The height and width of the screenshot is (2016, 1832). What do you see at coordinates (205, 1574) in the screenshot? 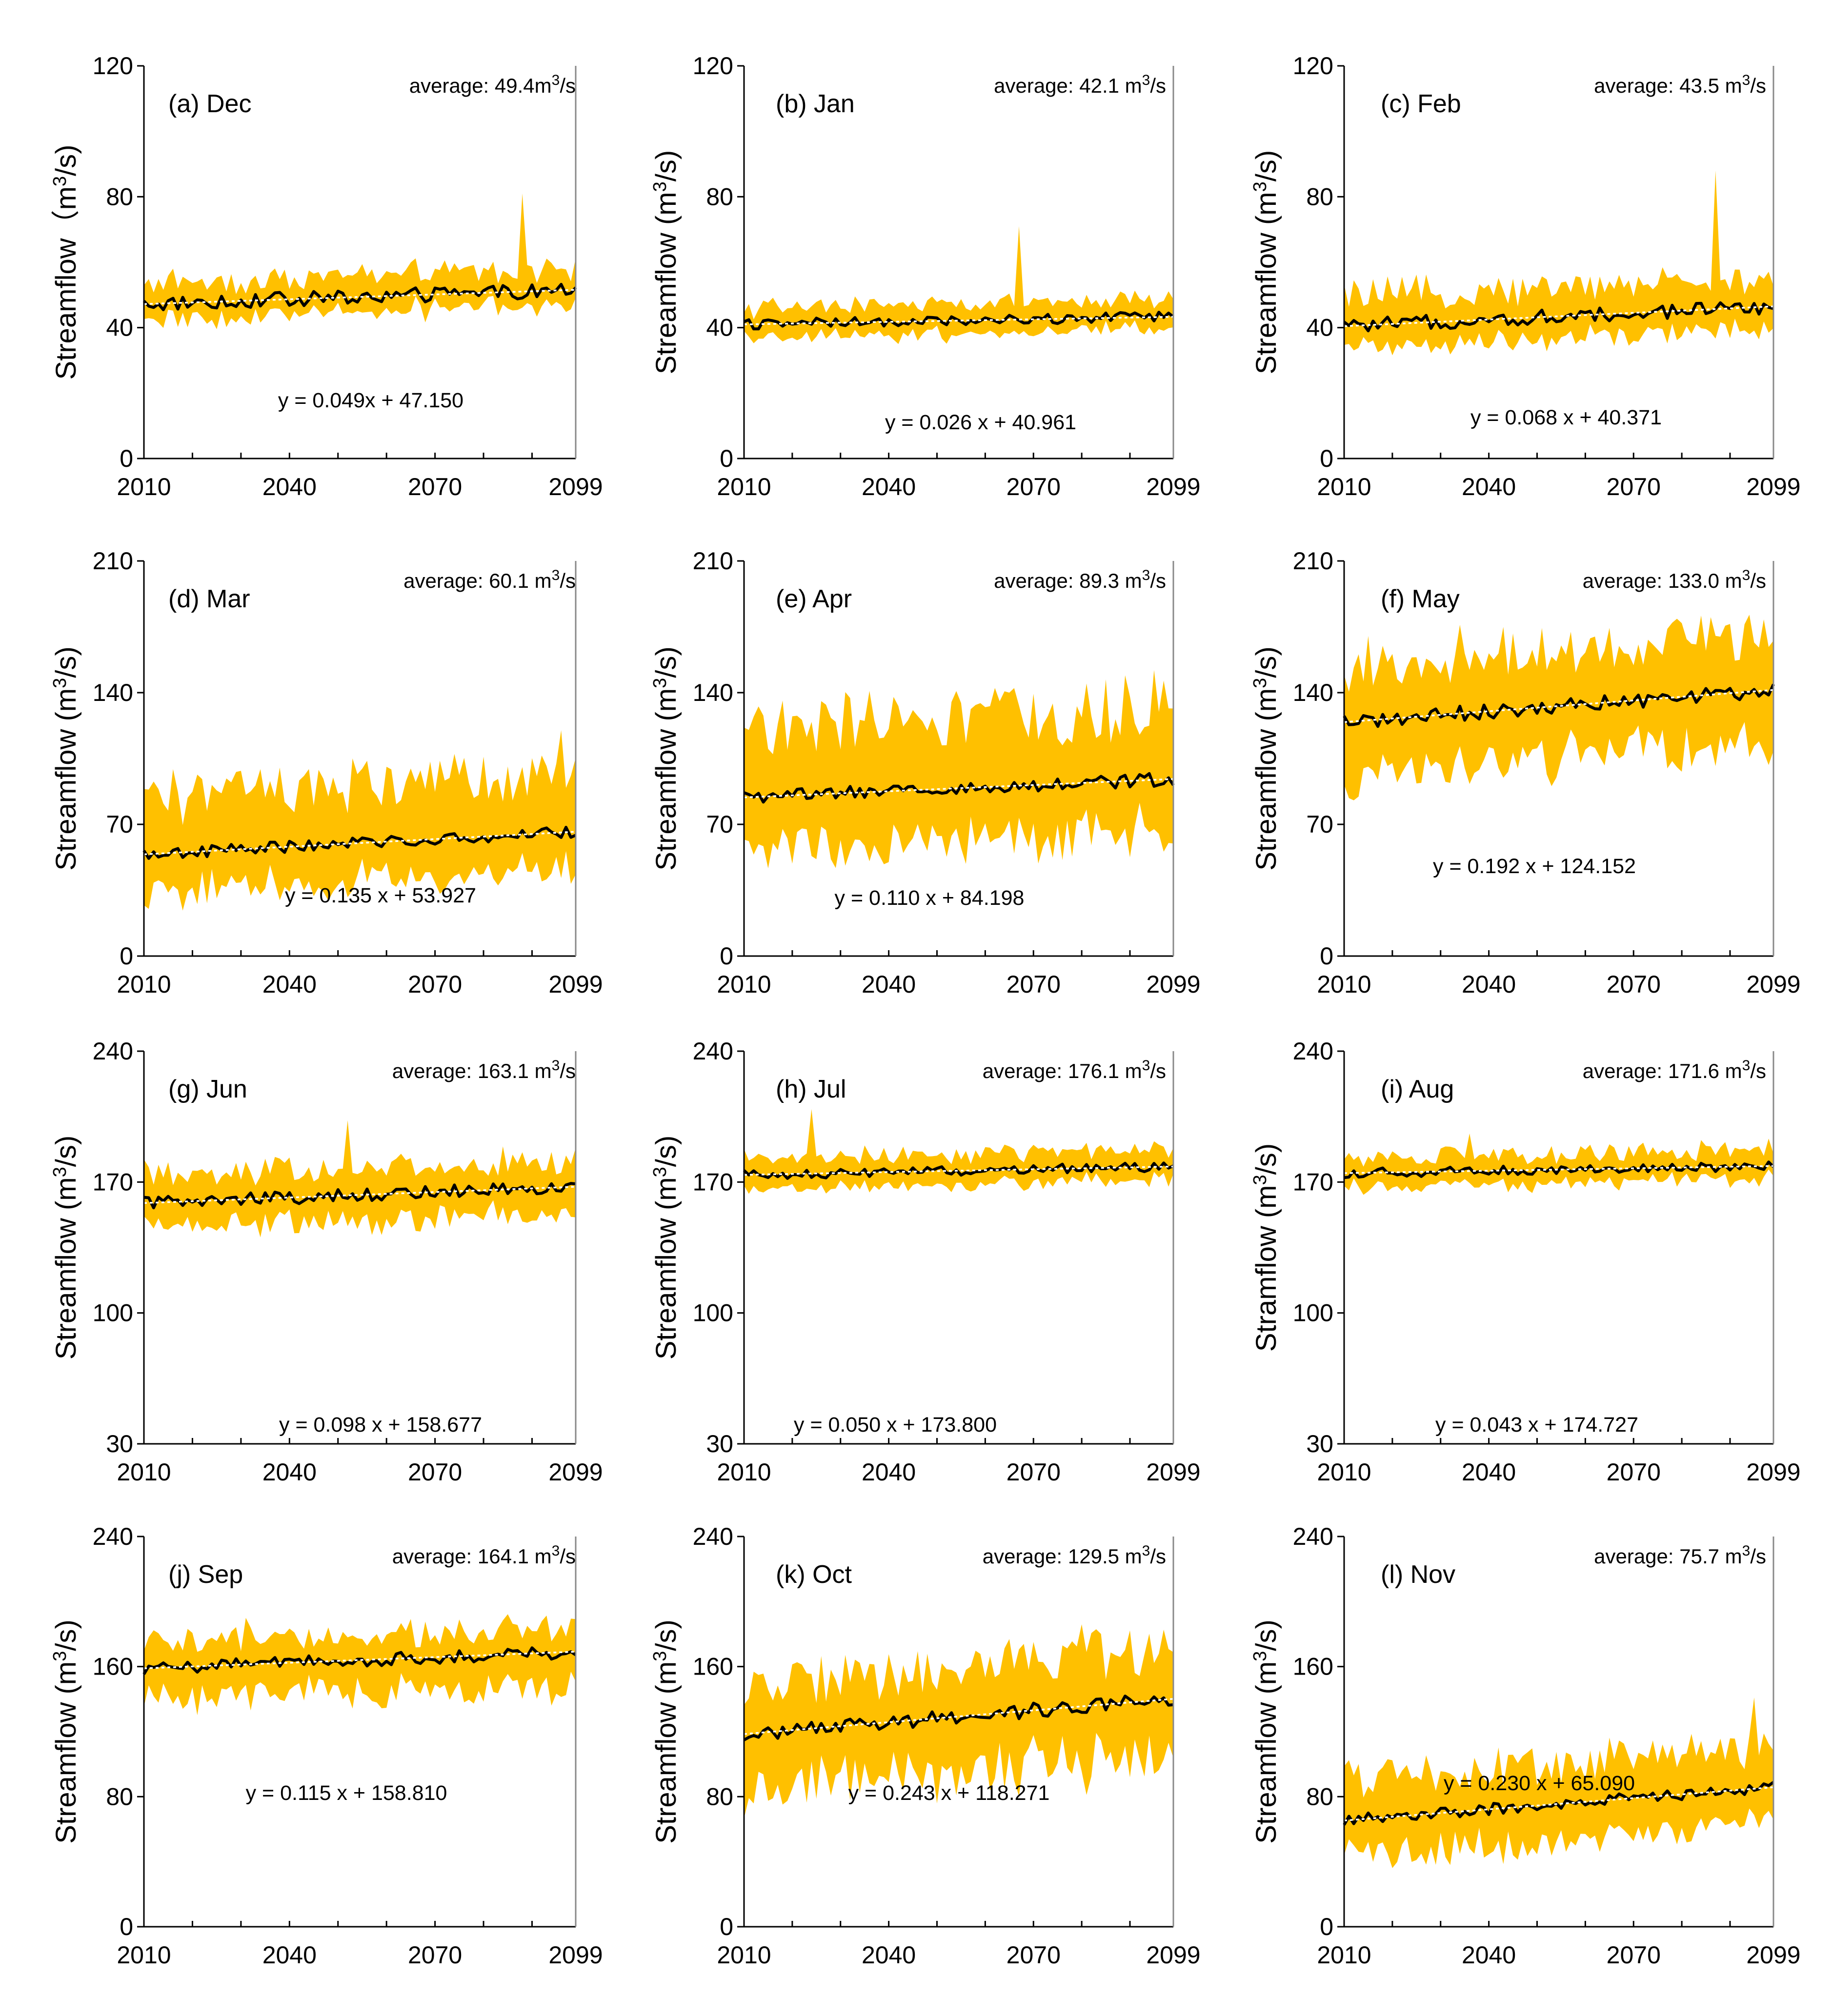
I see `panel-label: (j) Sep` at bounding box center [205, 1574].